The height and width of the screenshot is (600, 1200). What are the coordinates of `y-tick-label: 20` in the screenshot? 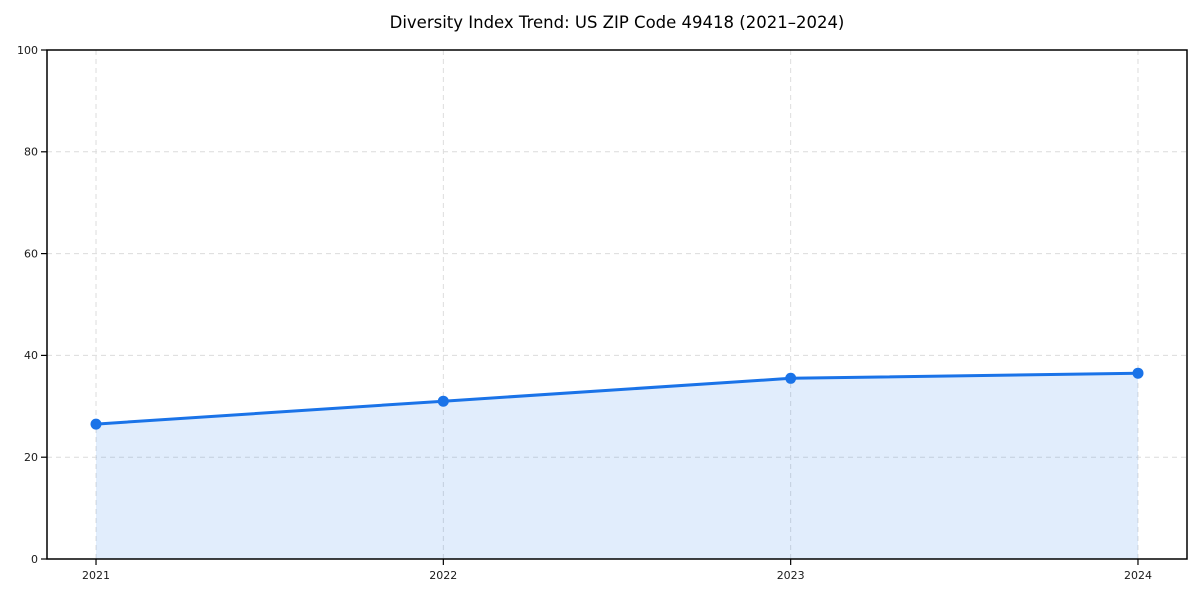 It's located at (31, 457).